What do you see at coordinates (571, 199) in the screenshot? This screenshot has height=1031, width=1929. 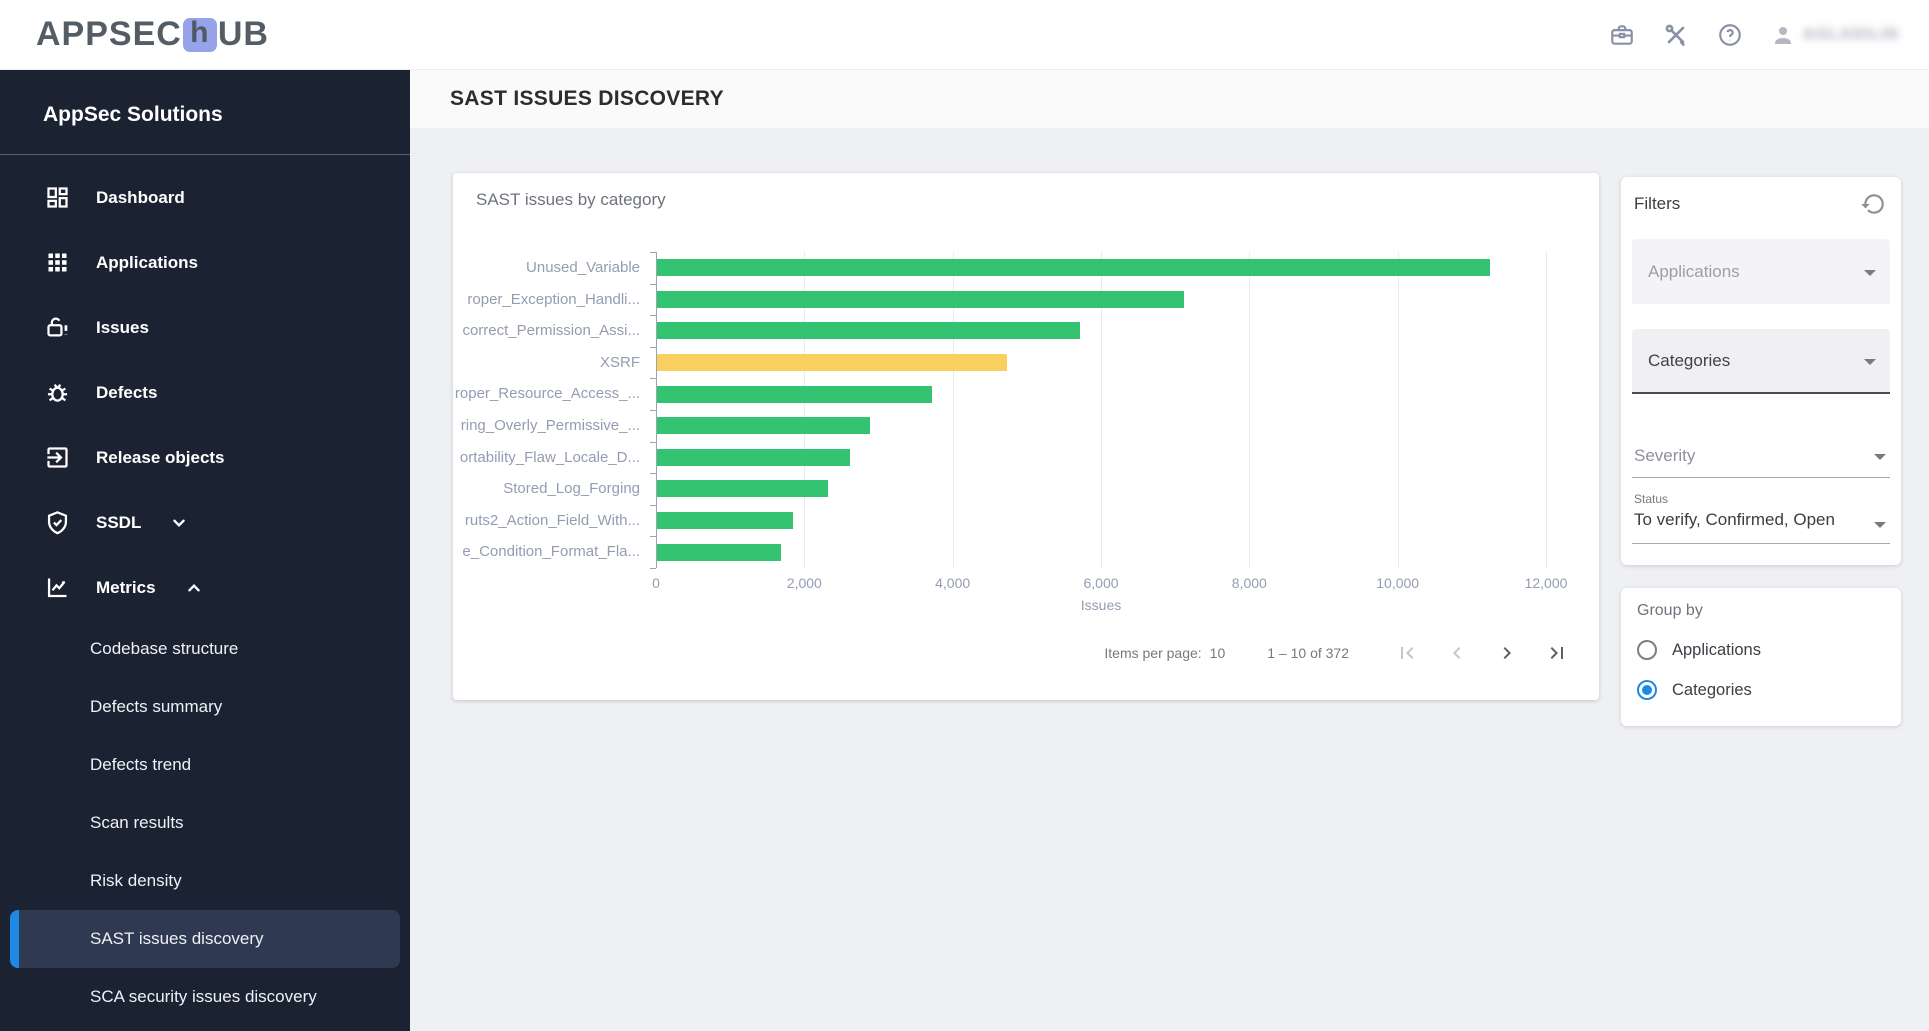 I see `chart-card-title: SAST issues by category` at bounding box center [571, 199].